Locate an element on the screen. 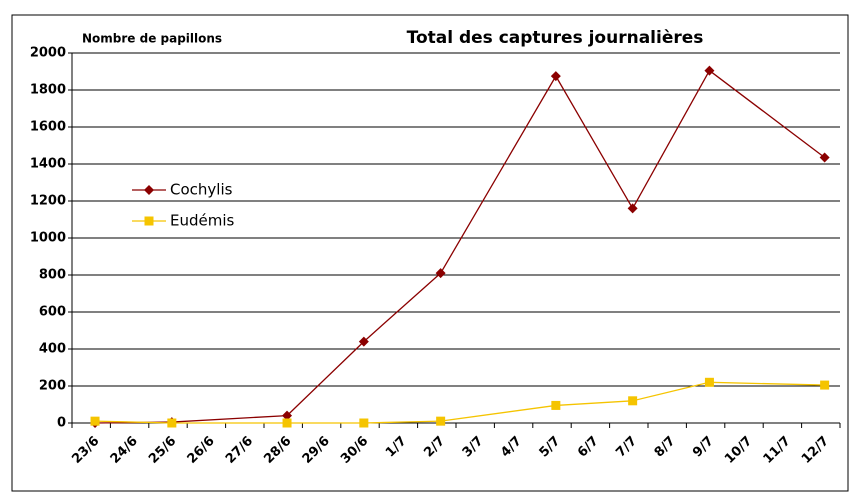 The height and width of the screenshot is (495, 852). y-axis-label: Nombre de papillons is located at coordinates (152, 39).